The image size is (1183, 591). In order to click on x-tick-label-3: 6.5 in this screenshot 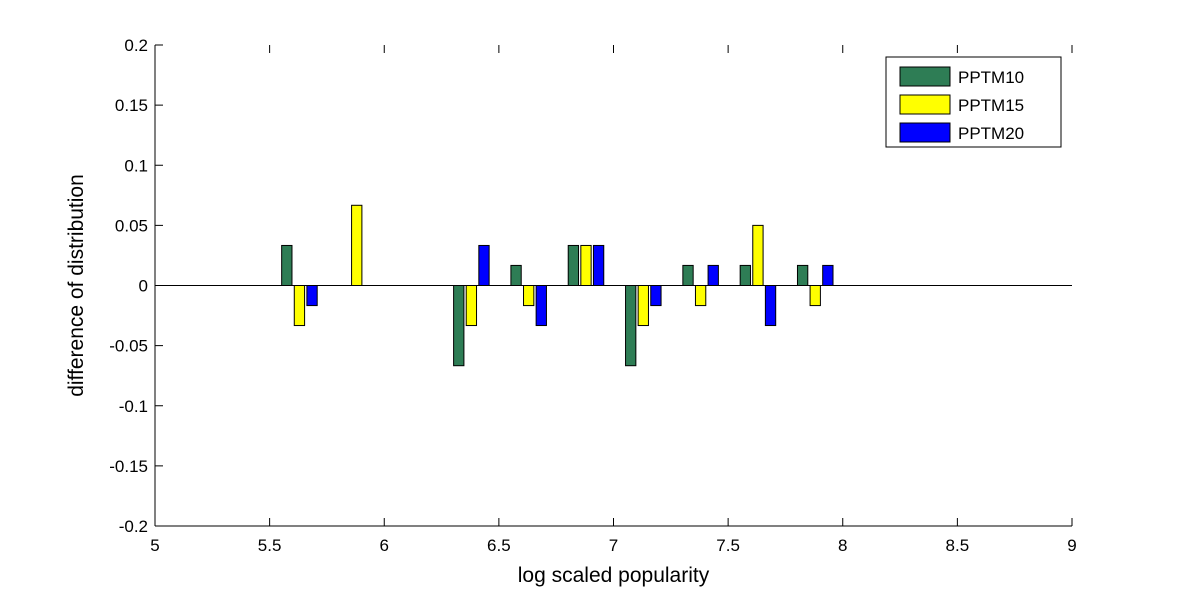, I will do `click(499, 545)`.